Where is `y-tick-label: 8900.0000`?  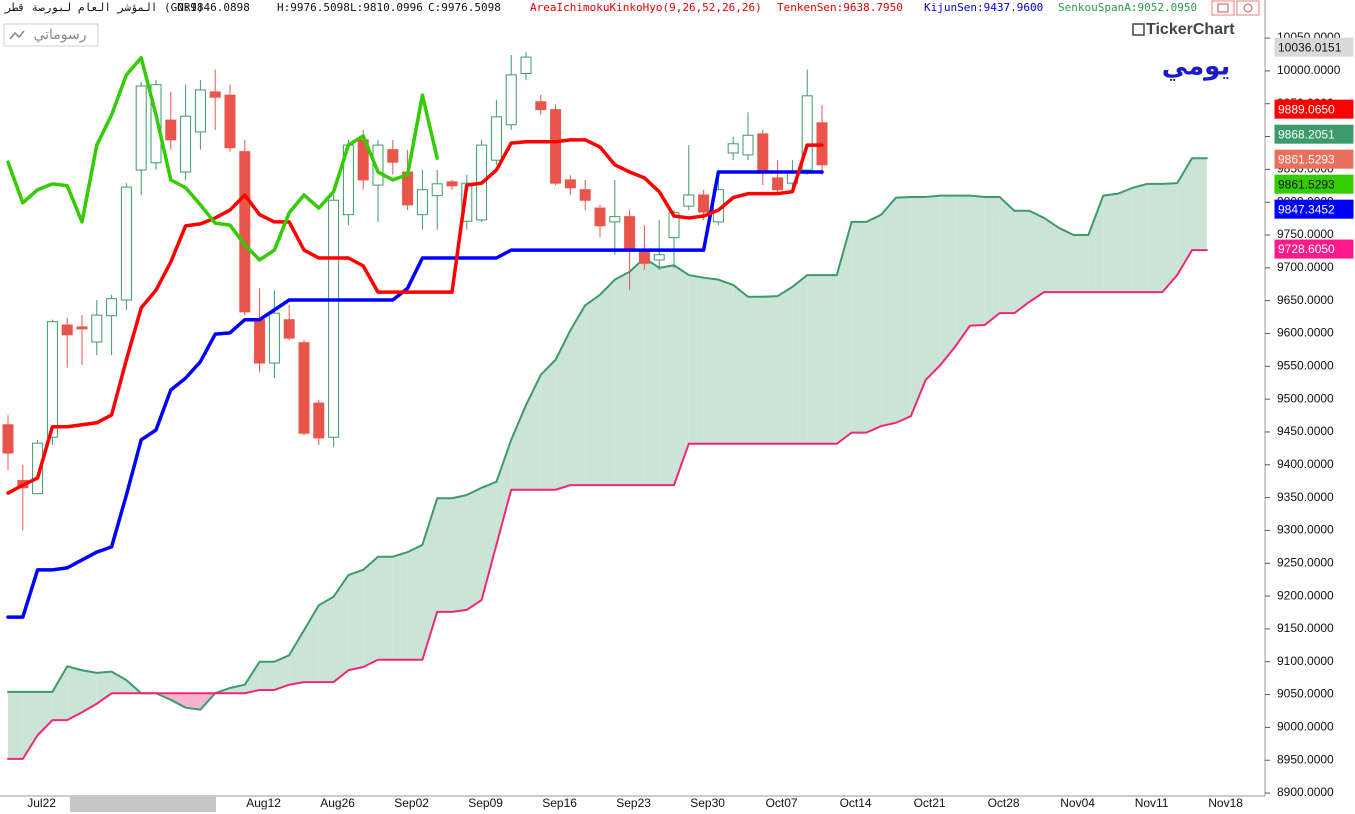
y-tick-label: 8900.0000 is located at coordinates (1305, 792).